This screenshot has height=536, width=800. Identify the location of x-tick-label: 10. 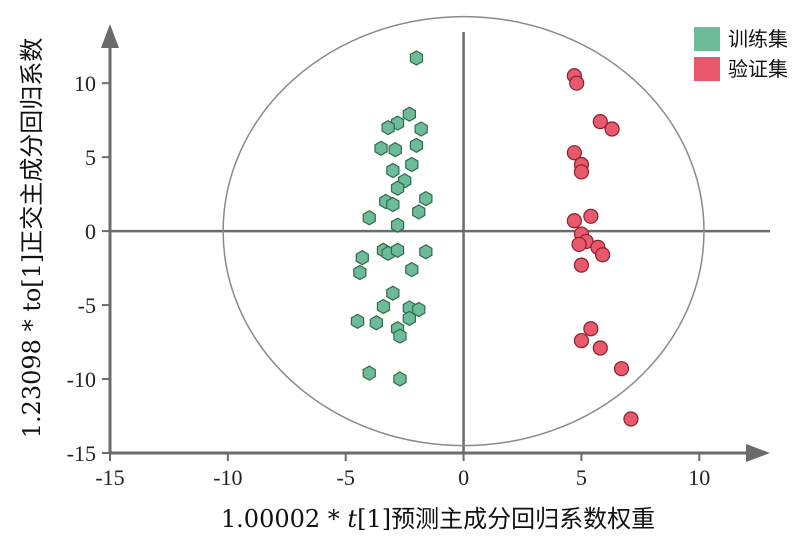
(699, 477).